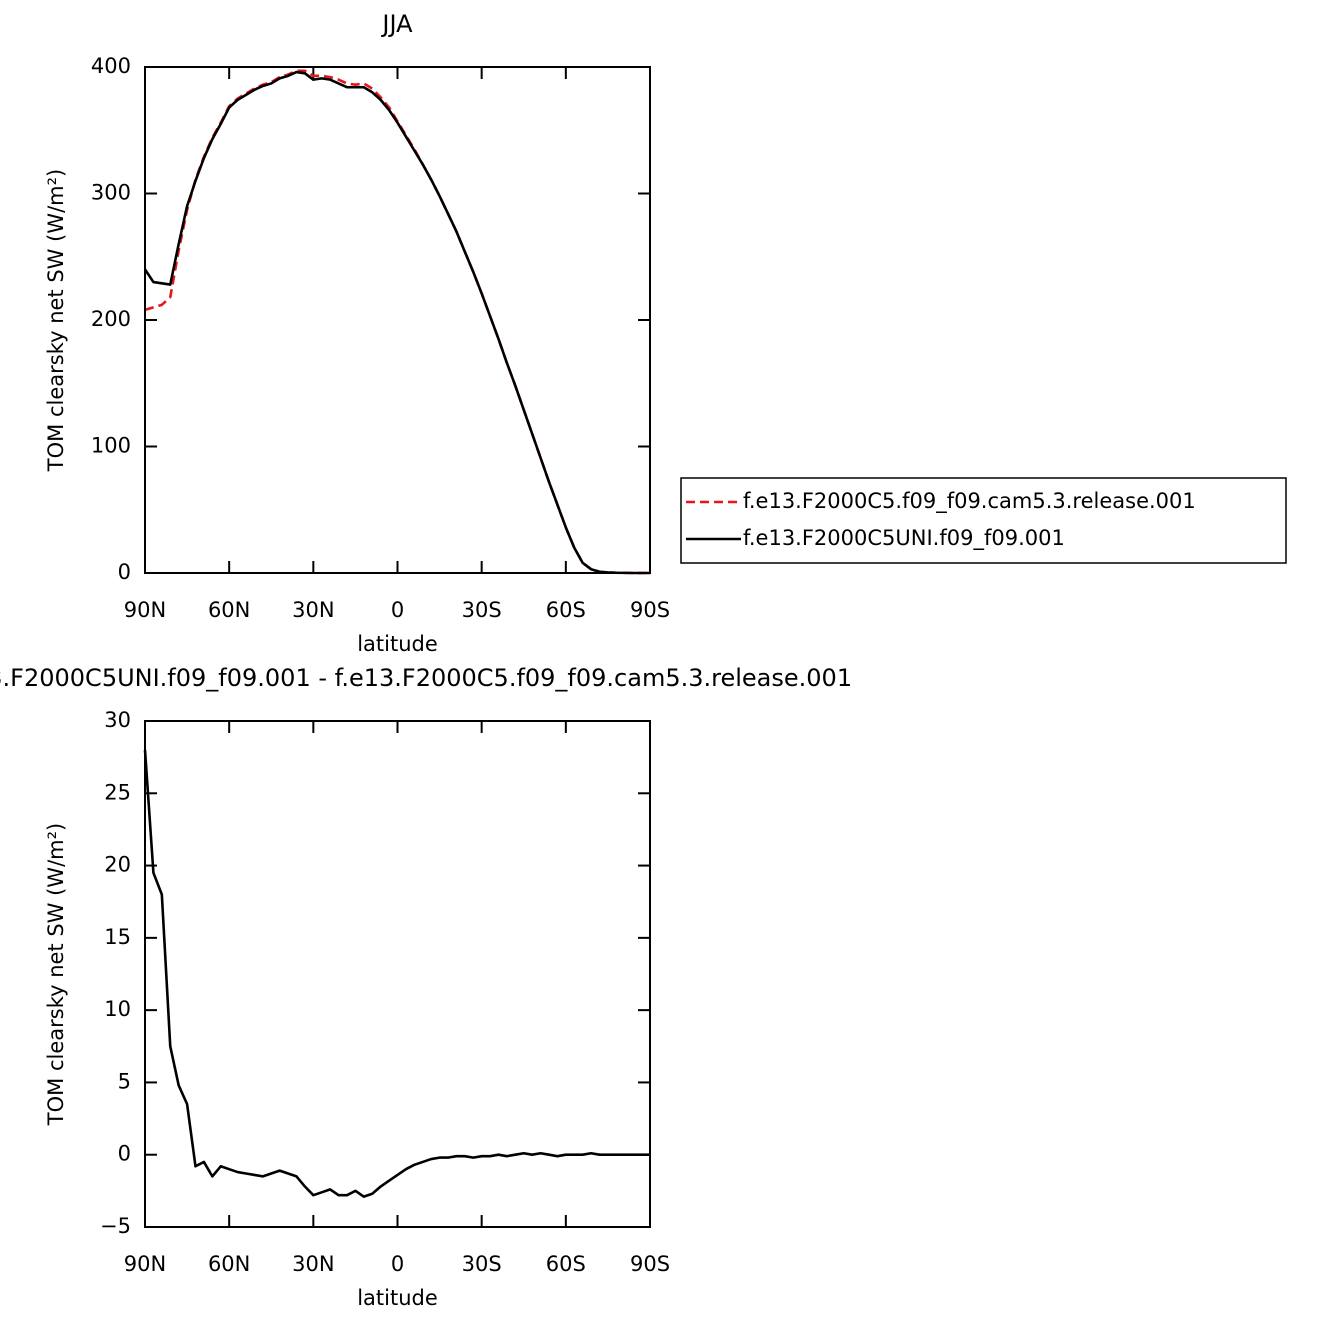 This screenshot has height=1319, width=1319. I want to click on y-tick-label: 5, so click(124, 1081).